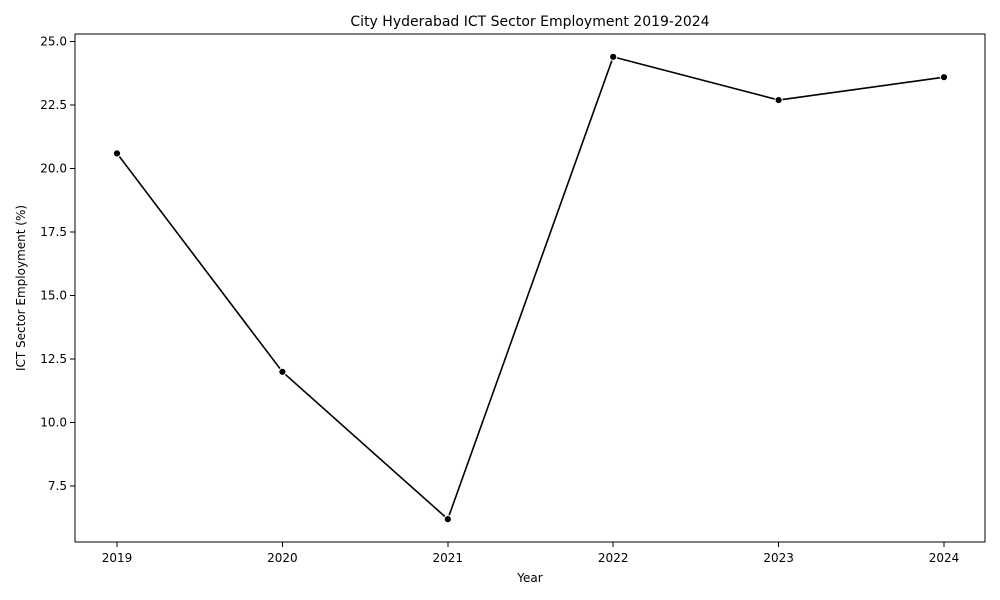 Image resolution: width=1000 pixels, height=600 pixels. I want to click on y-tick-label: 10.0, so click(53, 423).